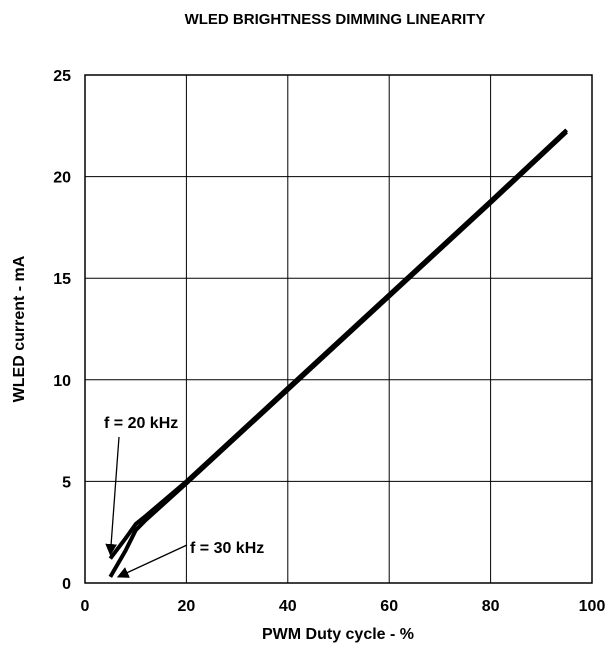 Image resolution: width=611 pixels, height=649 pixels. Describe the element at coordinates (184, 496) in the screenshot. I see `annotations: f = 20 kHz f = 30 kHz` at that location.